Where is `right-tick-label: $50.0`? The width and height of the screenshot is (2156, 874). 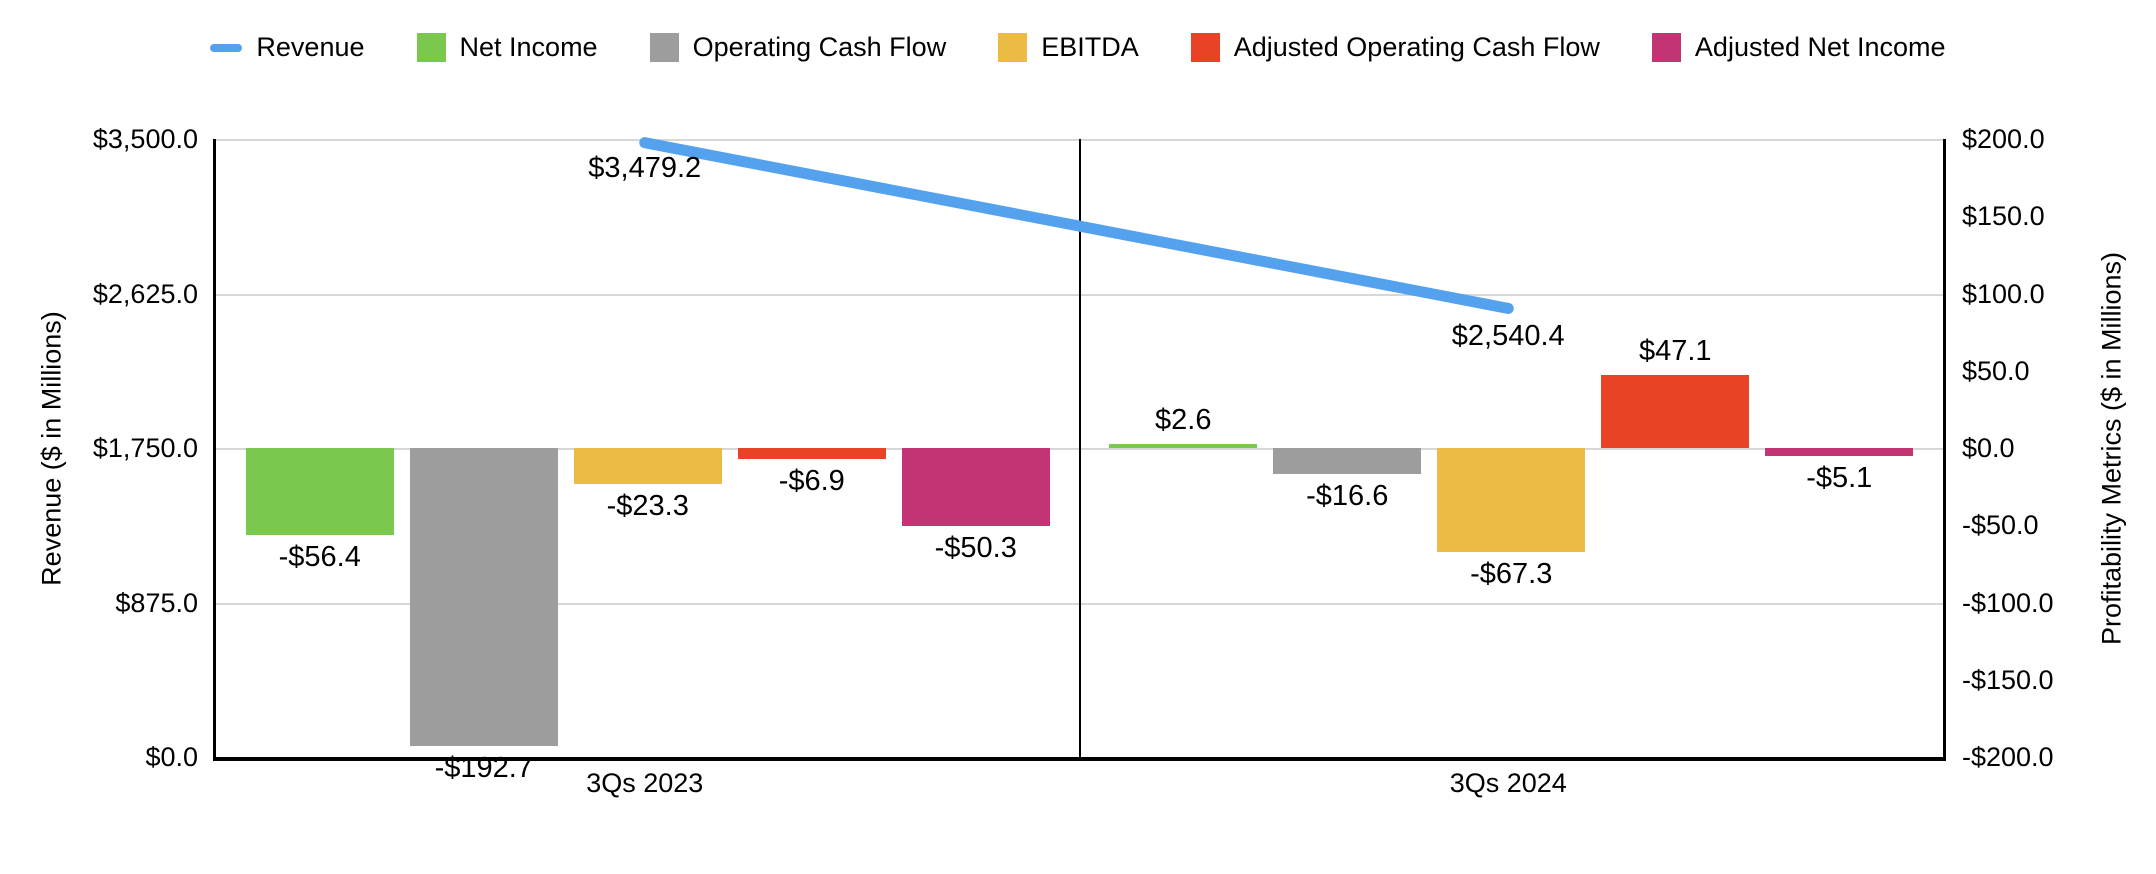 right-tick-label: $50.0 is located at coordinates (1996, 370).